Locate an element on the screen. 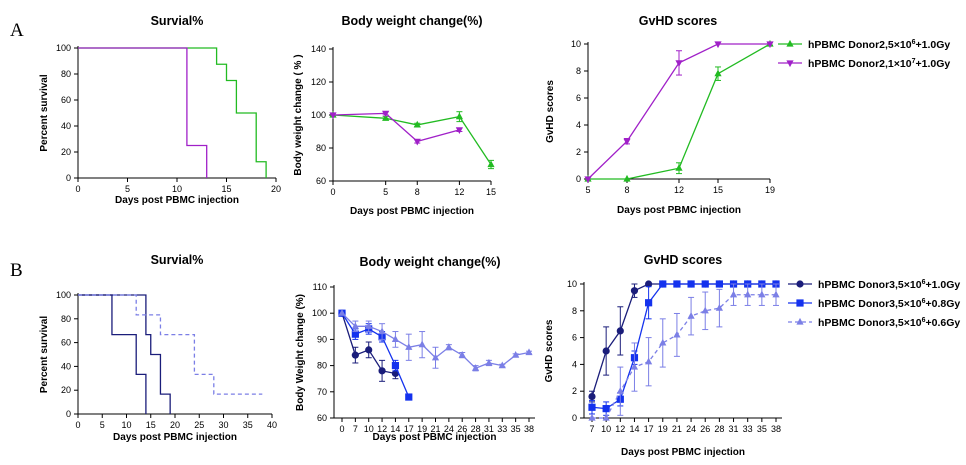 This screenshot has height=465, width=966. chart-title: GvHD scores is located at coordinates (678, 21).